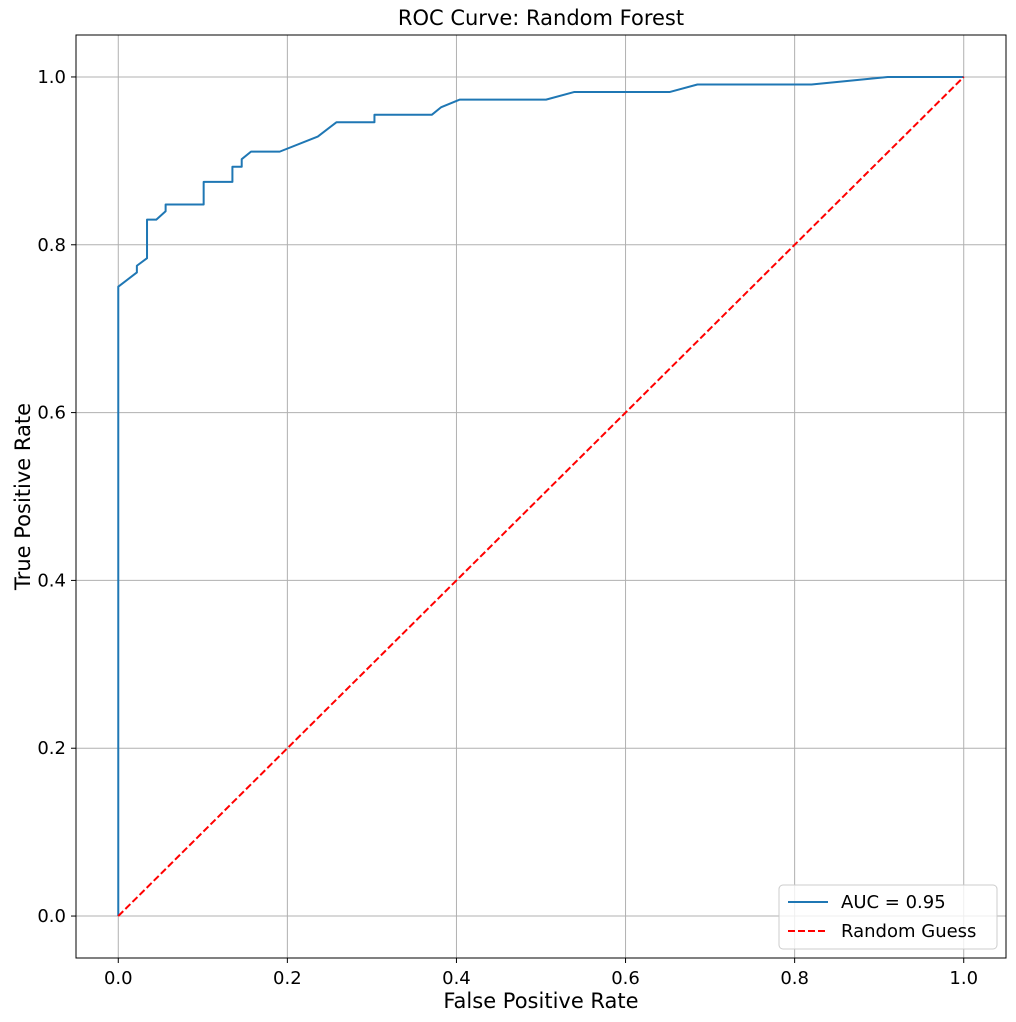 The image size is (1016, 1022). I want to click on x-tick-label: 0.0, so click(118, 978).